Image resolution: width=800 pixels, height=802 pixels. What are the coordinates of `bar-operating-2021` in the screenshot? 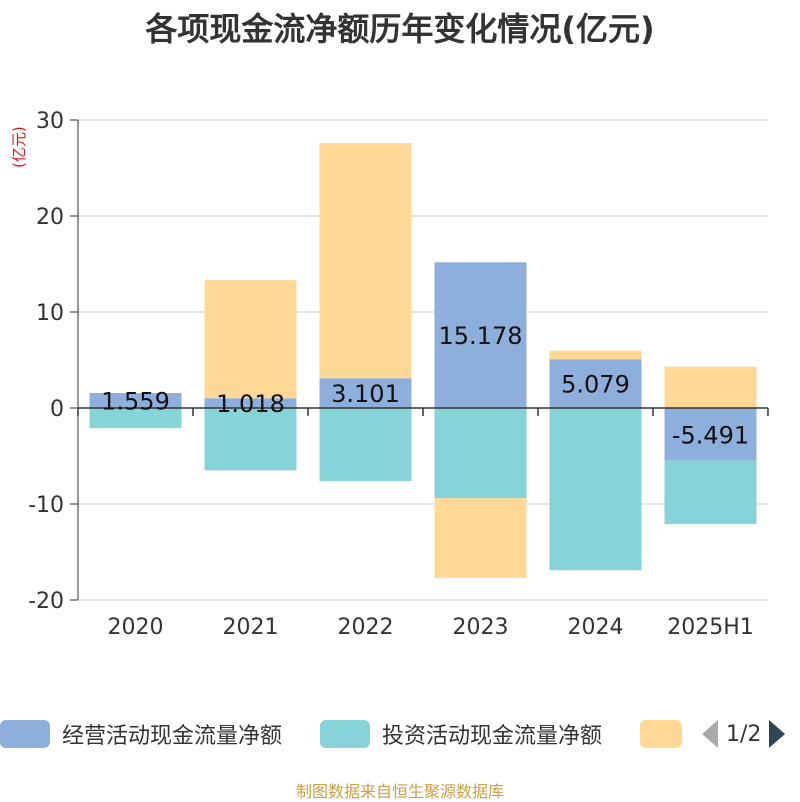 It's located at (250, 403).